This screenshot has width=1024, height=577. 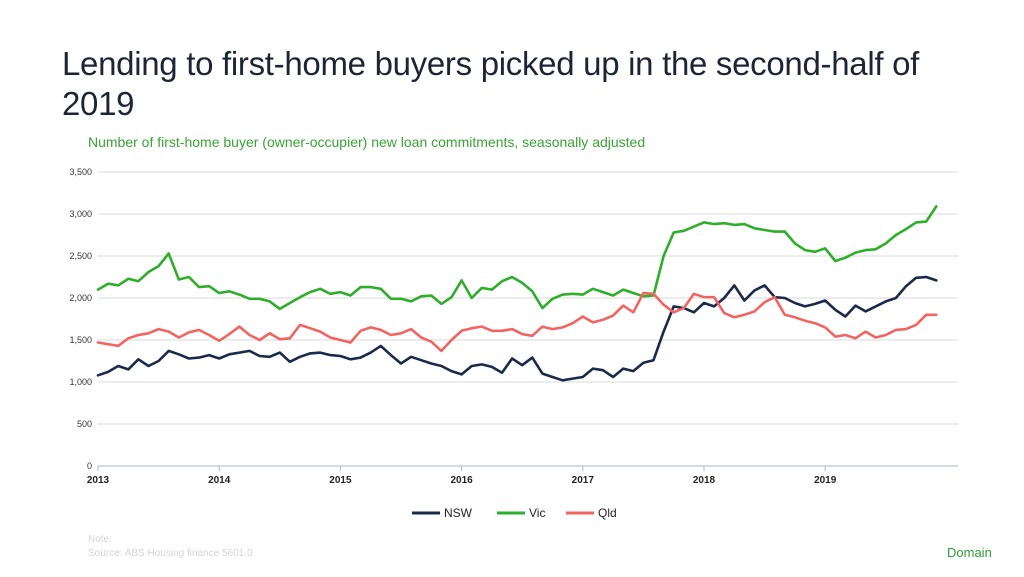 I want to click on chart-notes: Note: Source: ABS Housing finance 5601.0, so click(x=170, y=547).